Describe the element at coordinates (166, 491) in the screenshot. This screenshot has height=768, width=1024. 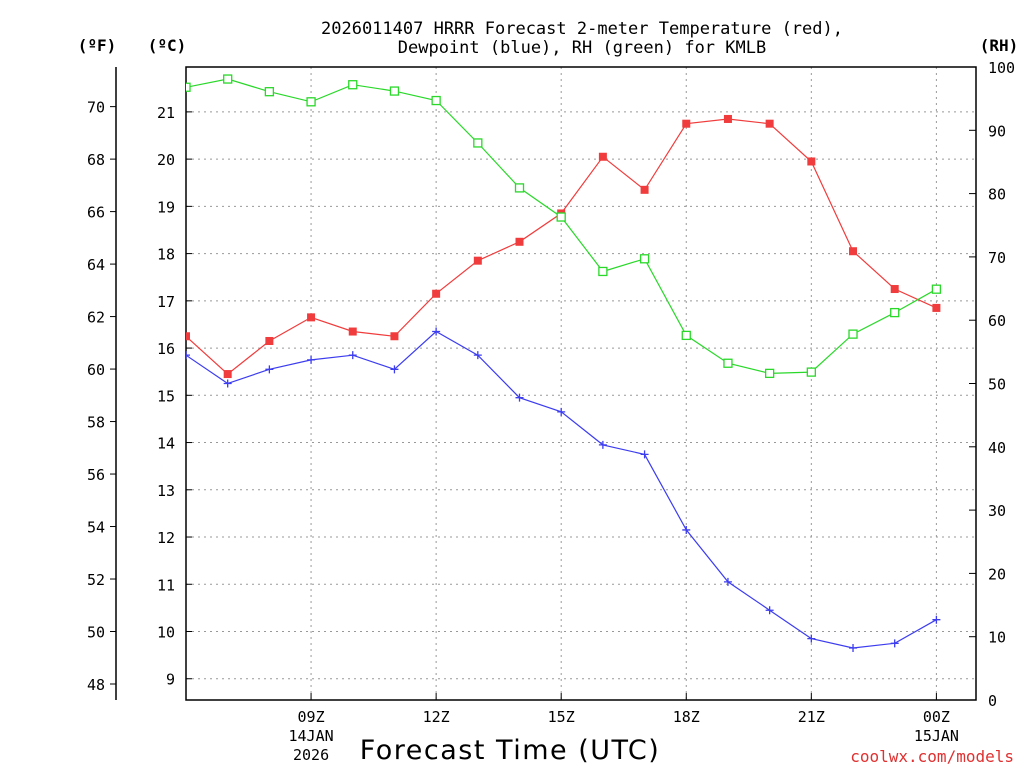
I see `celsius-tick-label: 13` at that location.